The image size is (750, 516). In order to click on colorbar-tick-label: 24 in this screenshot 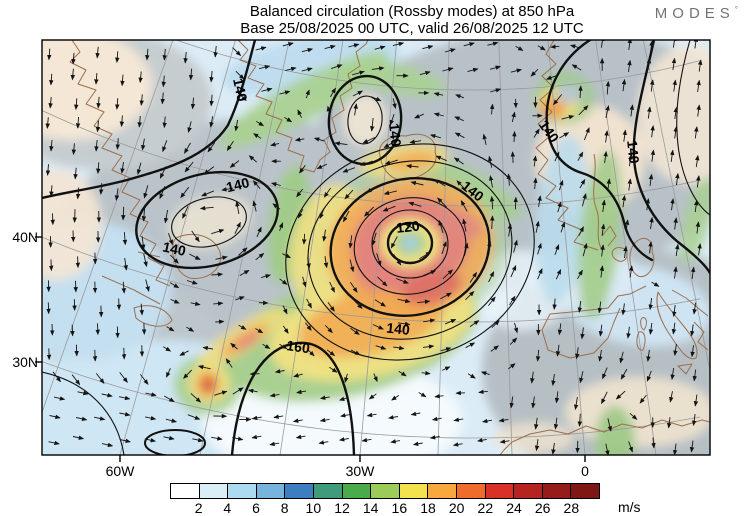, I will do `click(514, 508)`.